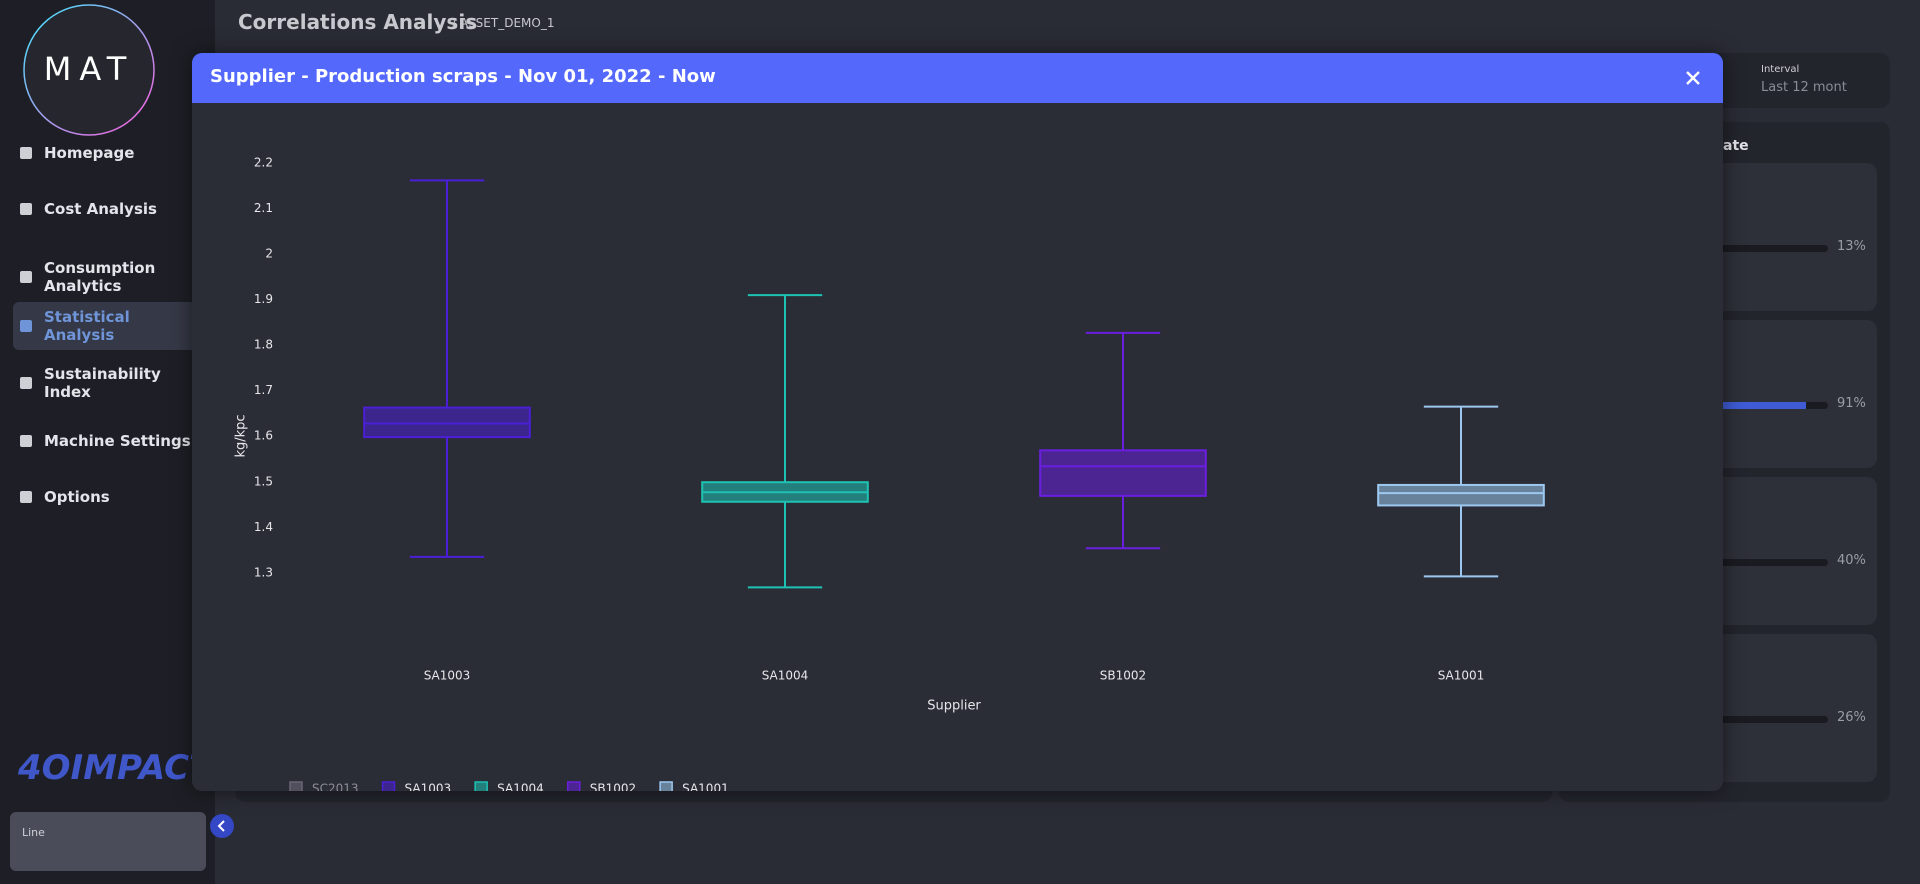 The height and width of the screenshot is (884, 1920). What do you see at coordinates (100, 209) in the screenshot?
I see `nav-label: Cost Analysis` at bounding box center [100, 209].